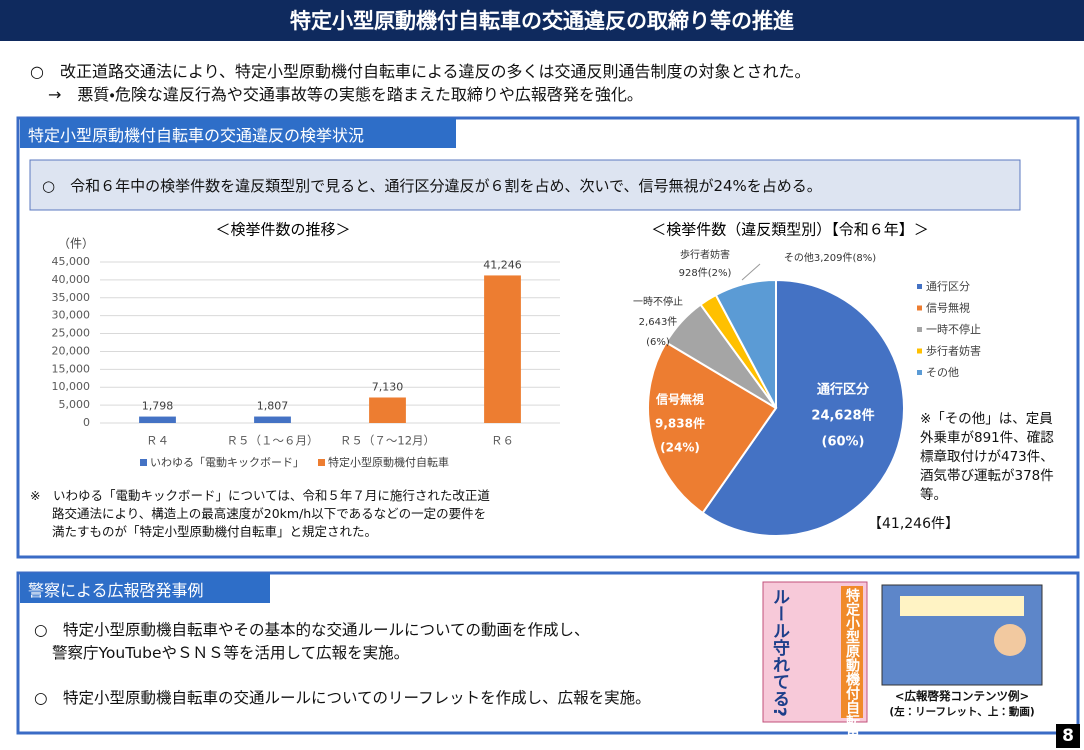  What do you see at coordinates (953, 329) in the screenshot?
I see `legend-label: 一時不停止` at bounding box center [953, 329].